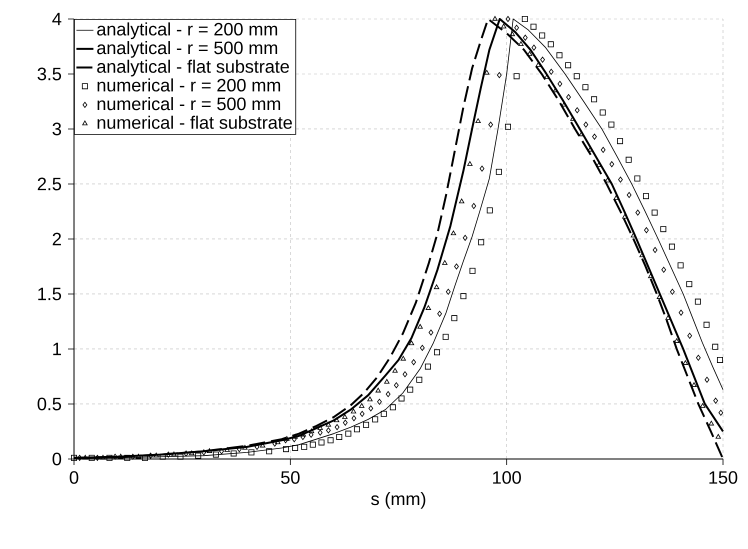  What do you see at coordinates (50, 184) in the screenshot?
I see `y-tick-label: 2.5` at bounding box center [50, 184].